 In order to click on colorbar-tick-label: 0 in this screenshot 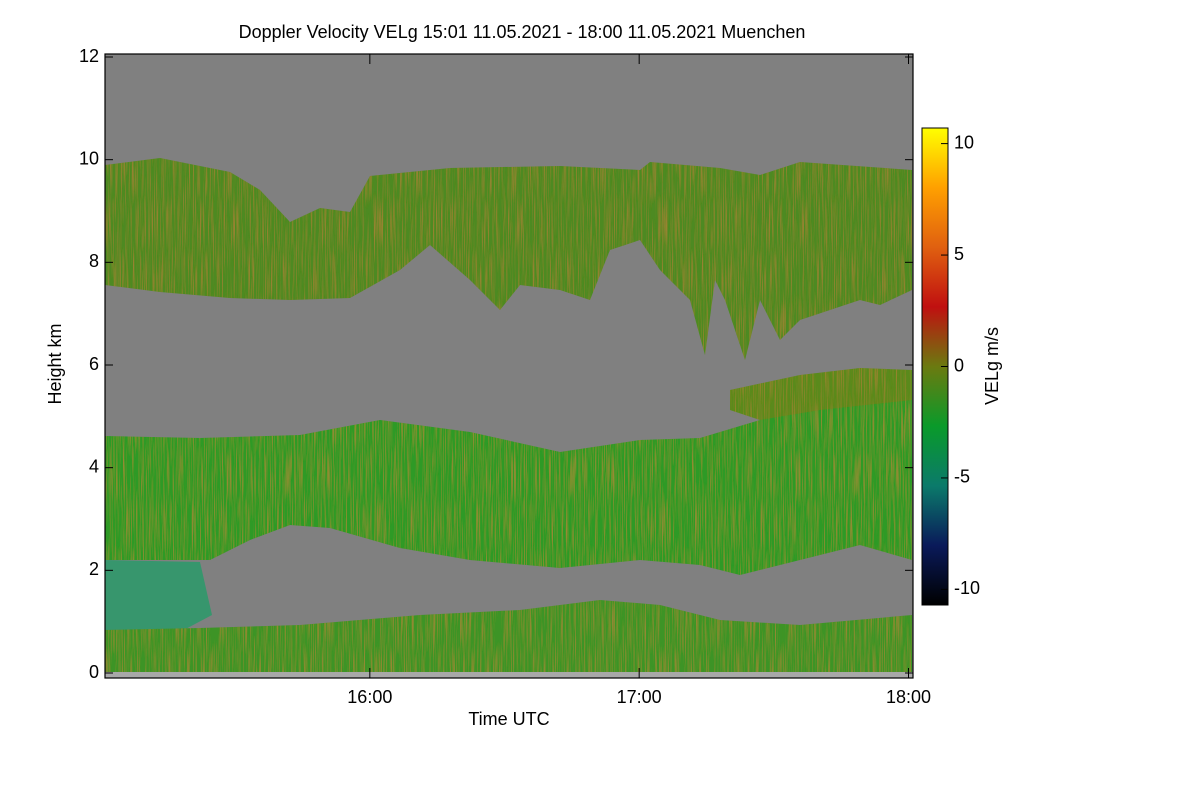, I will do `click(959, 365)`.